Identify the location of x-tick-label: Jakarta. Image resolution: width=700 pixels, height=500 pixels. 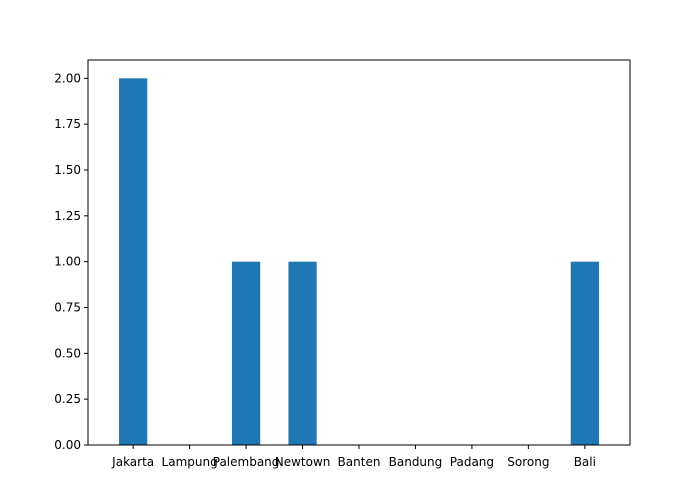
(132, 462).